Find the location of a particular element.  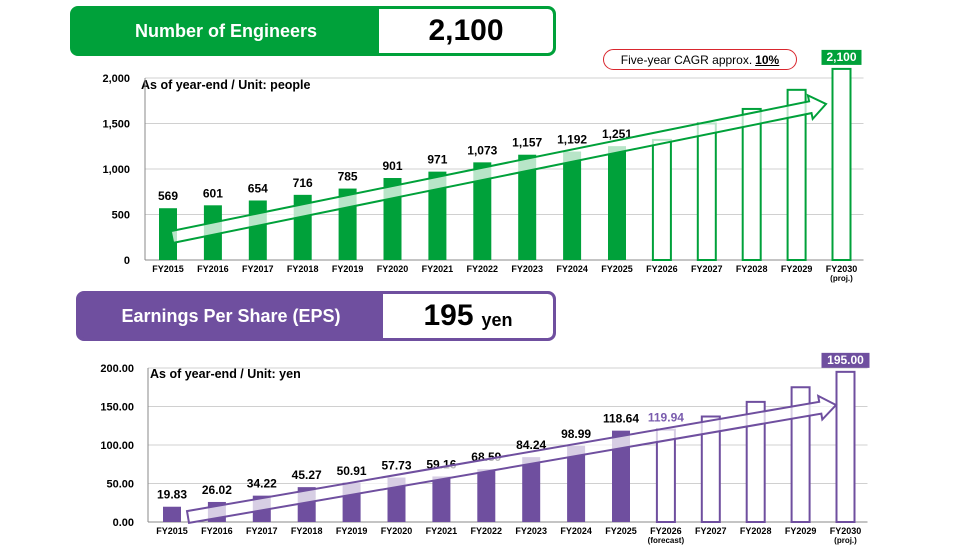

data-label: 1,251 is located at coordinates (617, 134).